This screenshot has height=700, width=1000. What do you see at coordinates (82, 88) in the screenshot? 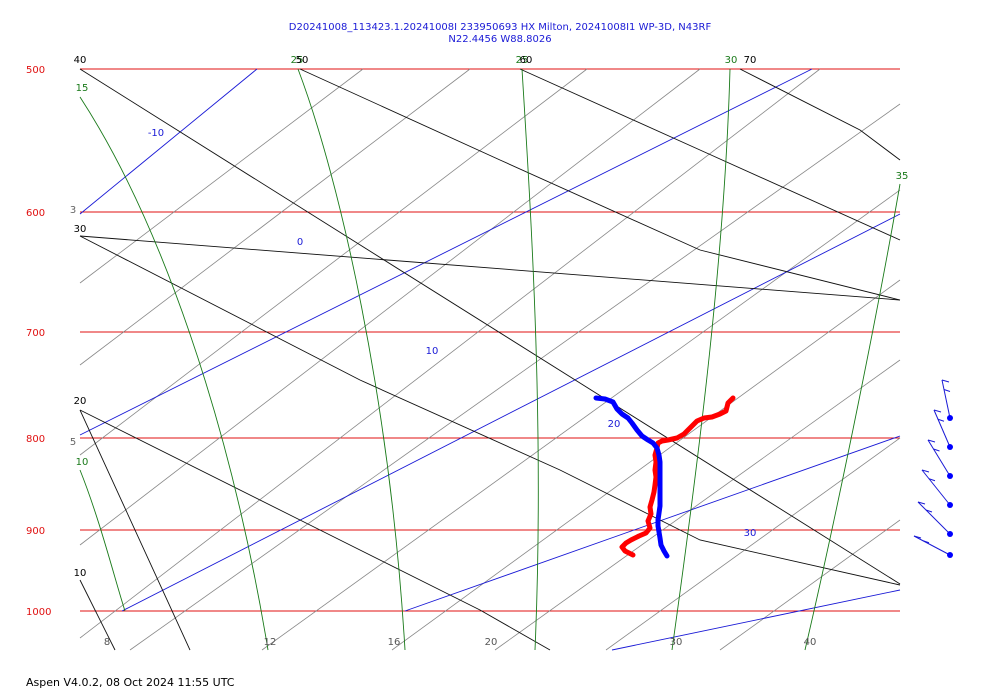
I see `moist-adiabat-label: 15` at bounding box center [82, 88].